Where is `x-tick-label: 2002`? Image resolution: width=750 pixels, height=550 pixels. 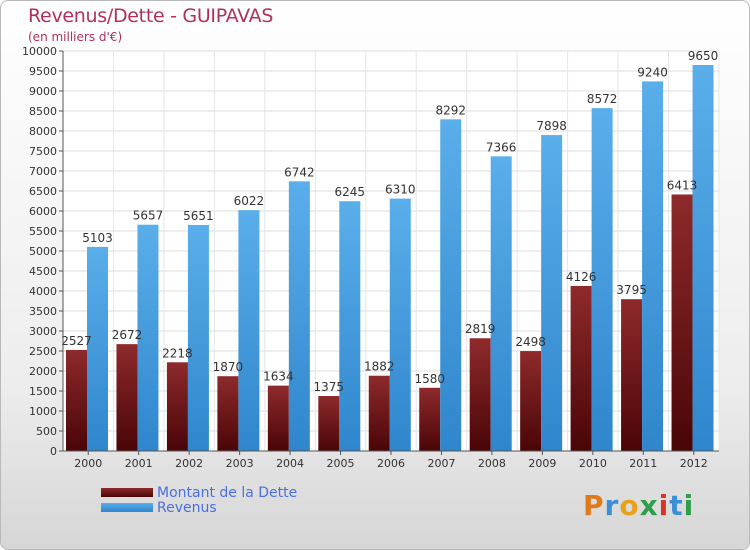
x-tick-label: 2002 is located at coordinates (189, 463).